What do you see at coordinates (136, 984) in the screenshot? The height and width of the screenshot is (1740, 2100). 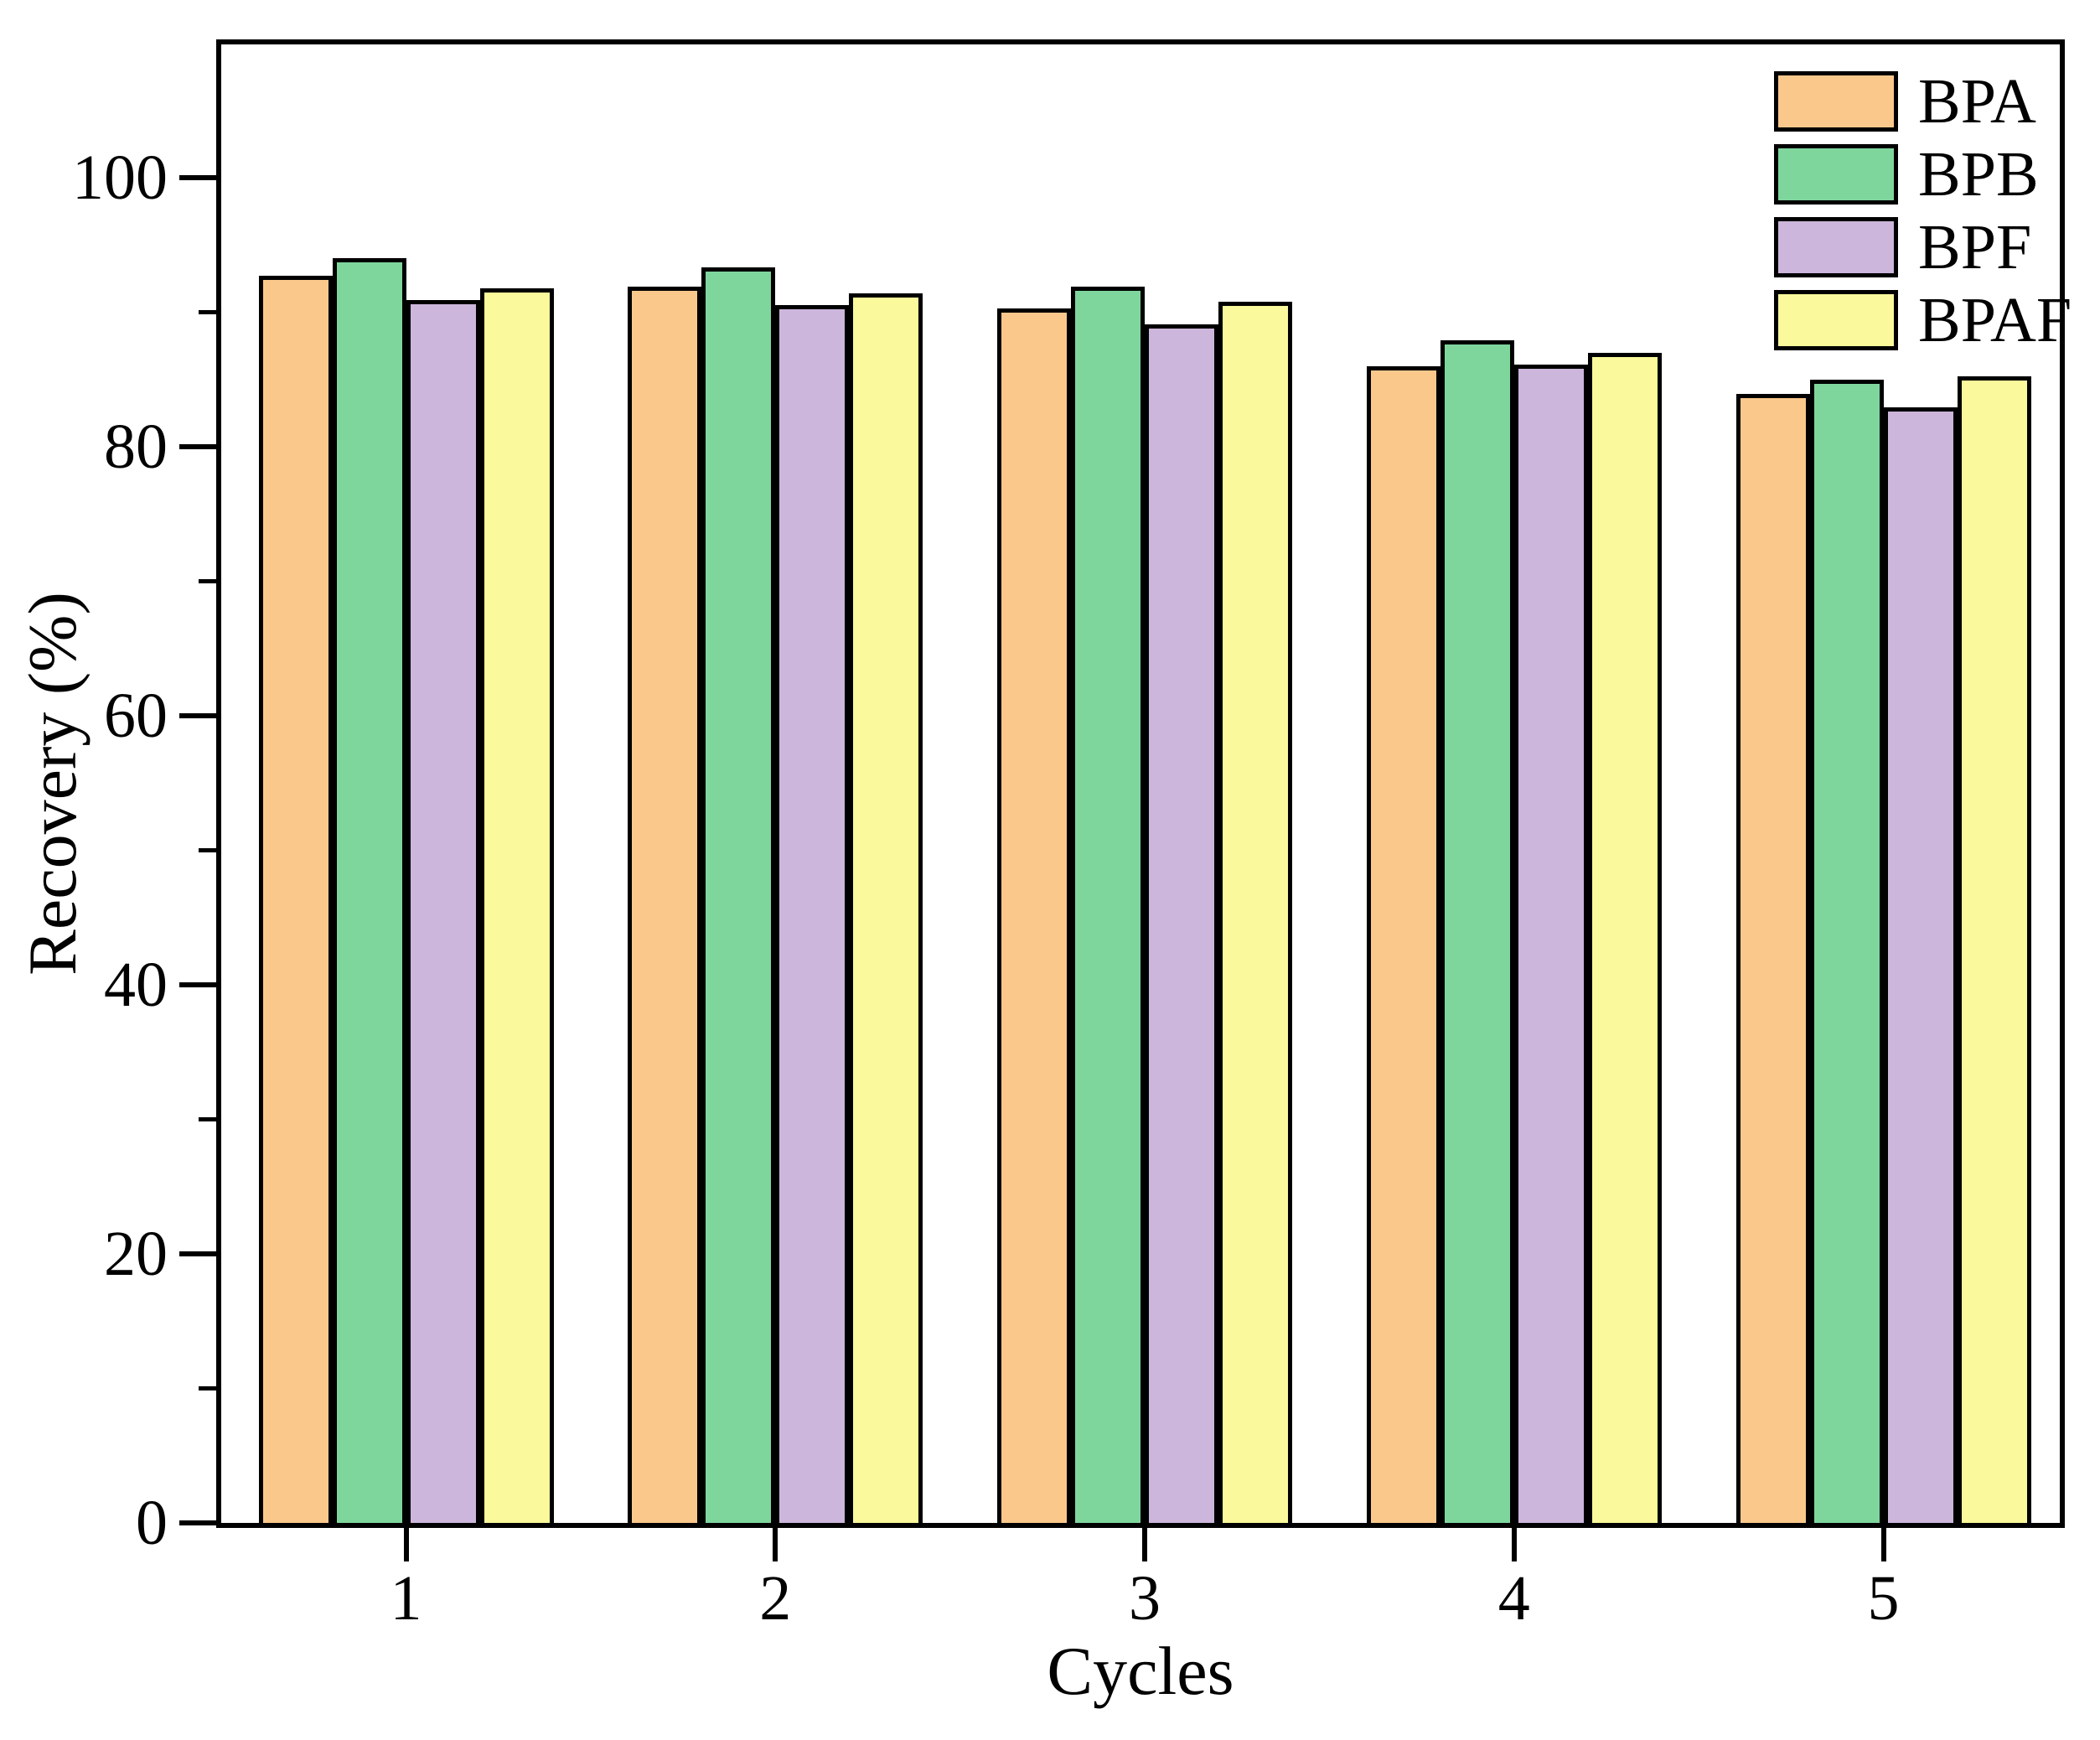 I see `y-tick-label: 40` at bounding box center [136, 984].